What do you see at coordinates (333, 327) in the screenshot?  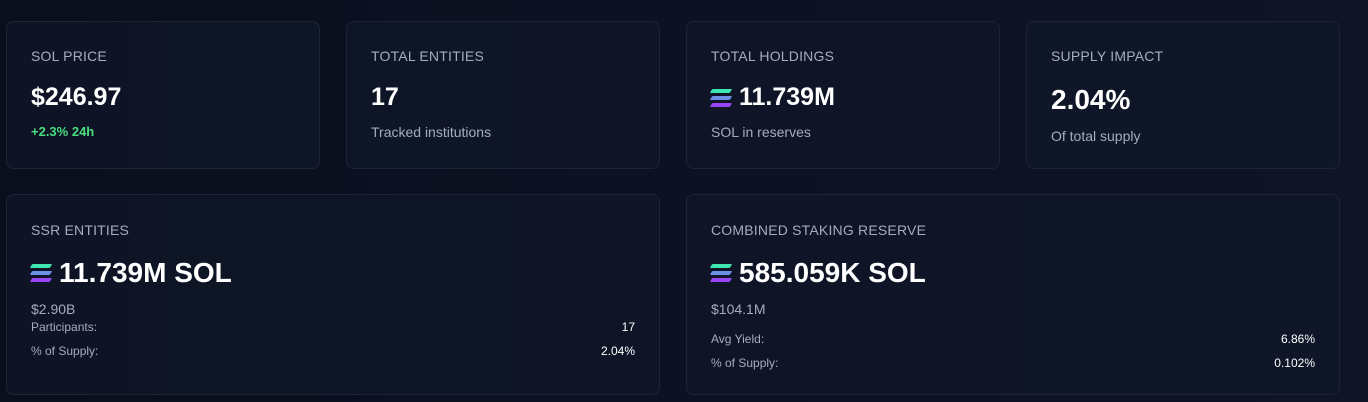 I see `ssr-participants-row: Participants: 17` at bounding box center [333, 327].